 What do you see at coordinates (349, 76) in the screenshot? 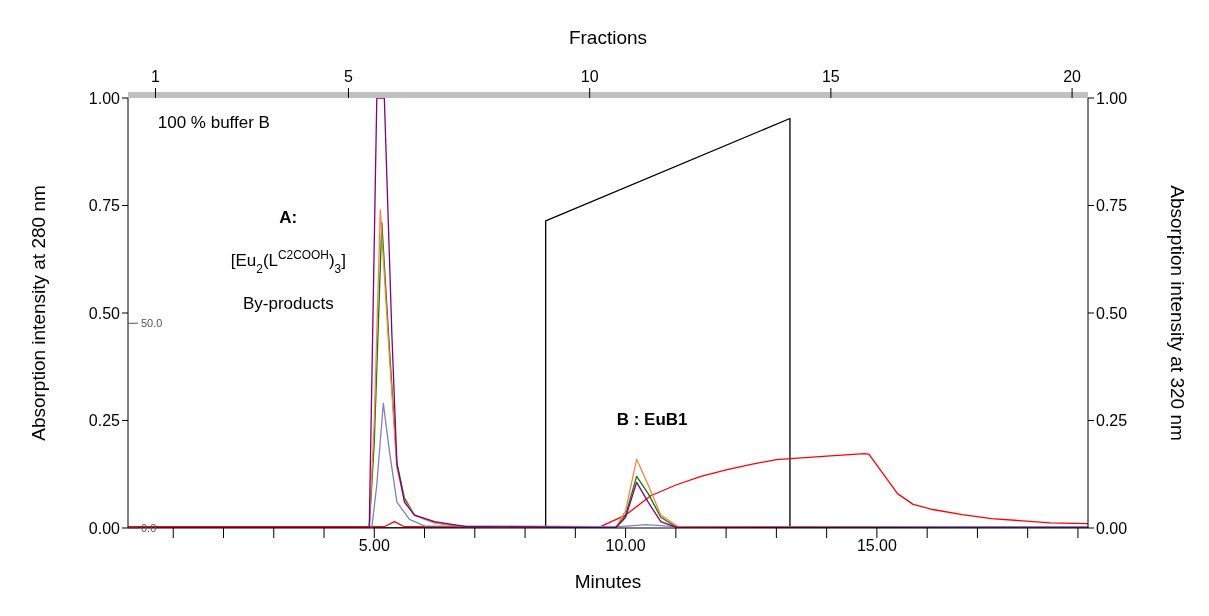
I see `x2-tick-label: 5` at bounding box center [349, 76].